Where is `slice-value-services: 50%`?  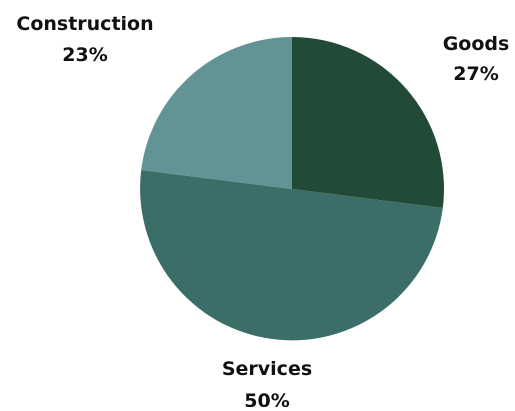
slice-value-services: 50% is located at coordinates (266, 398).